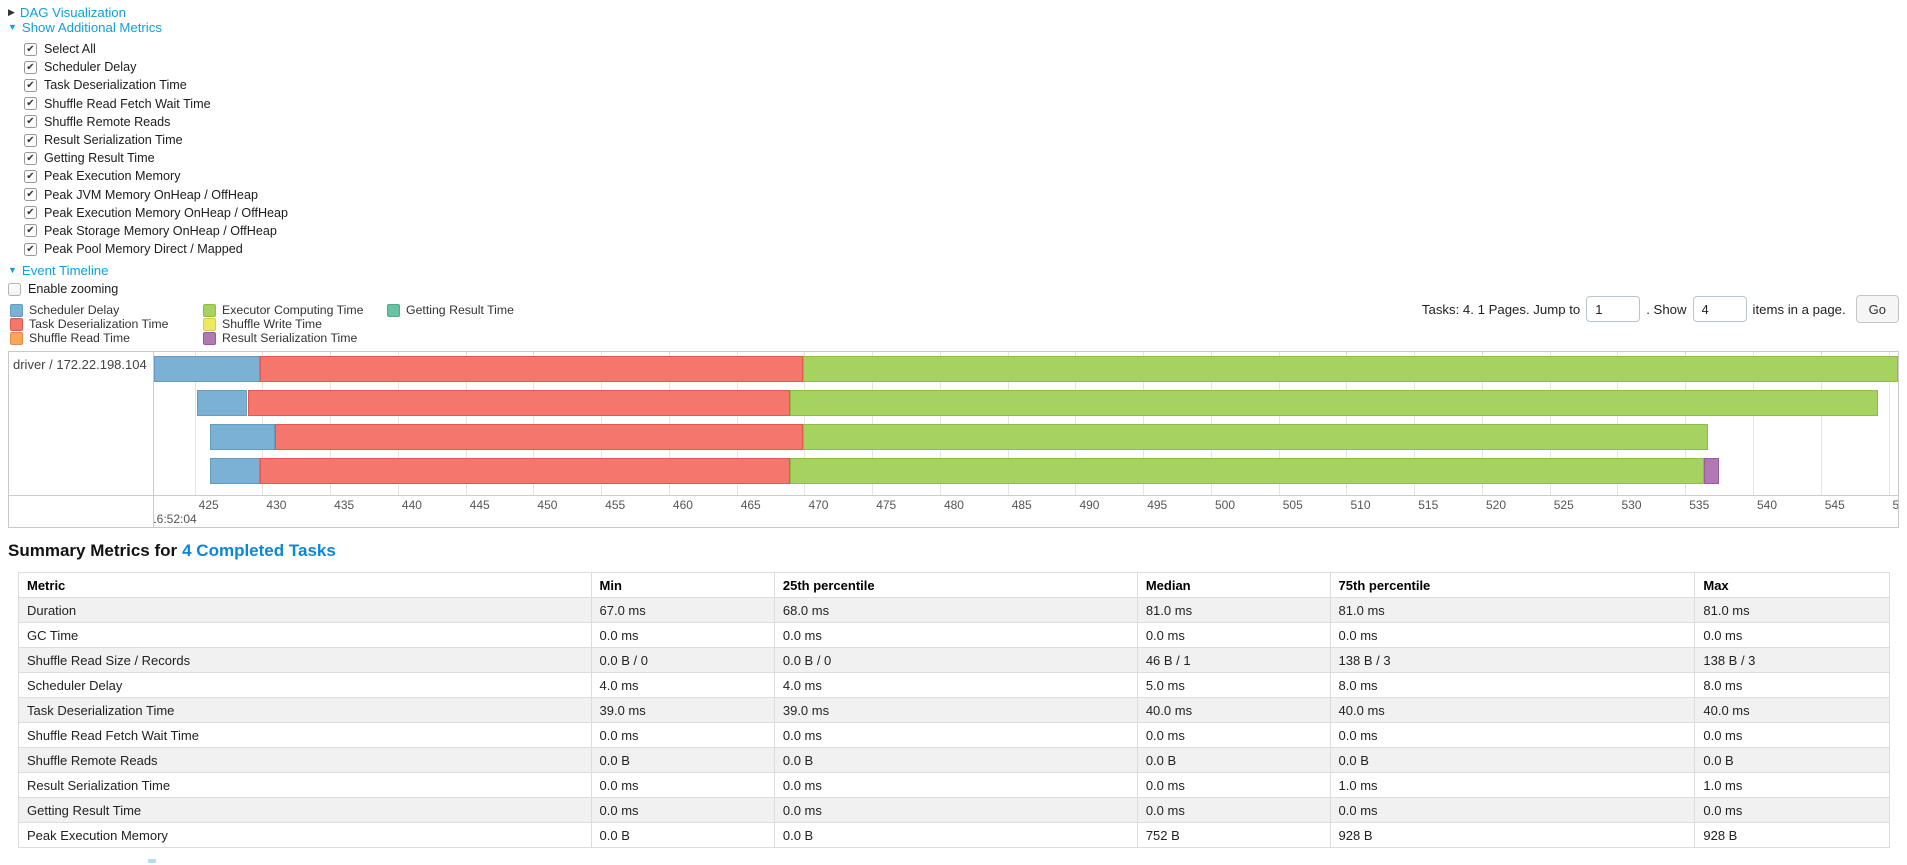  Describe the element at coordinates (450, 310) in the screenshot. I see `legend-column: Getting Result Time` at that location.